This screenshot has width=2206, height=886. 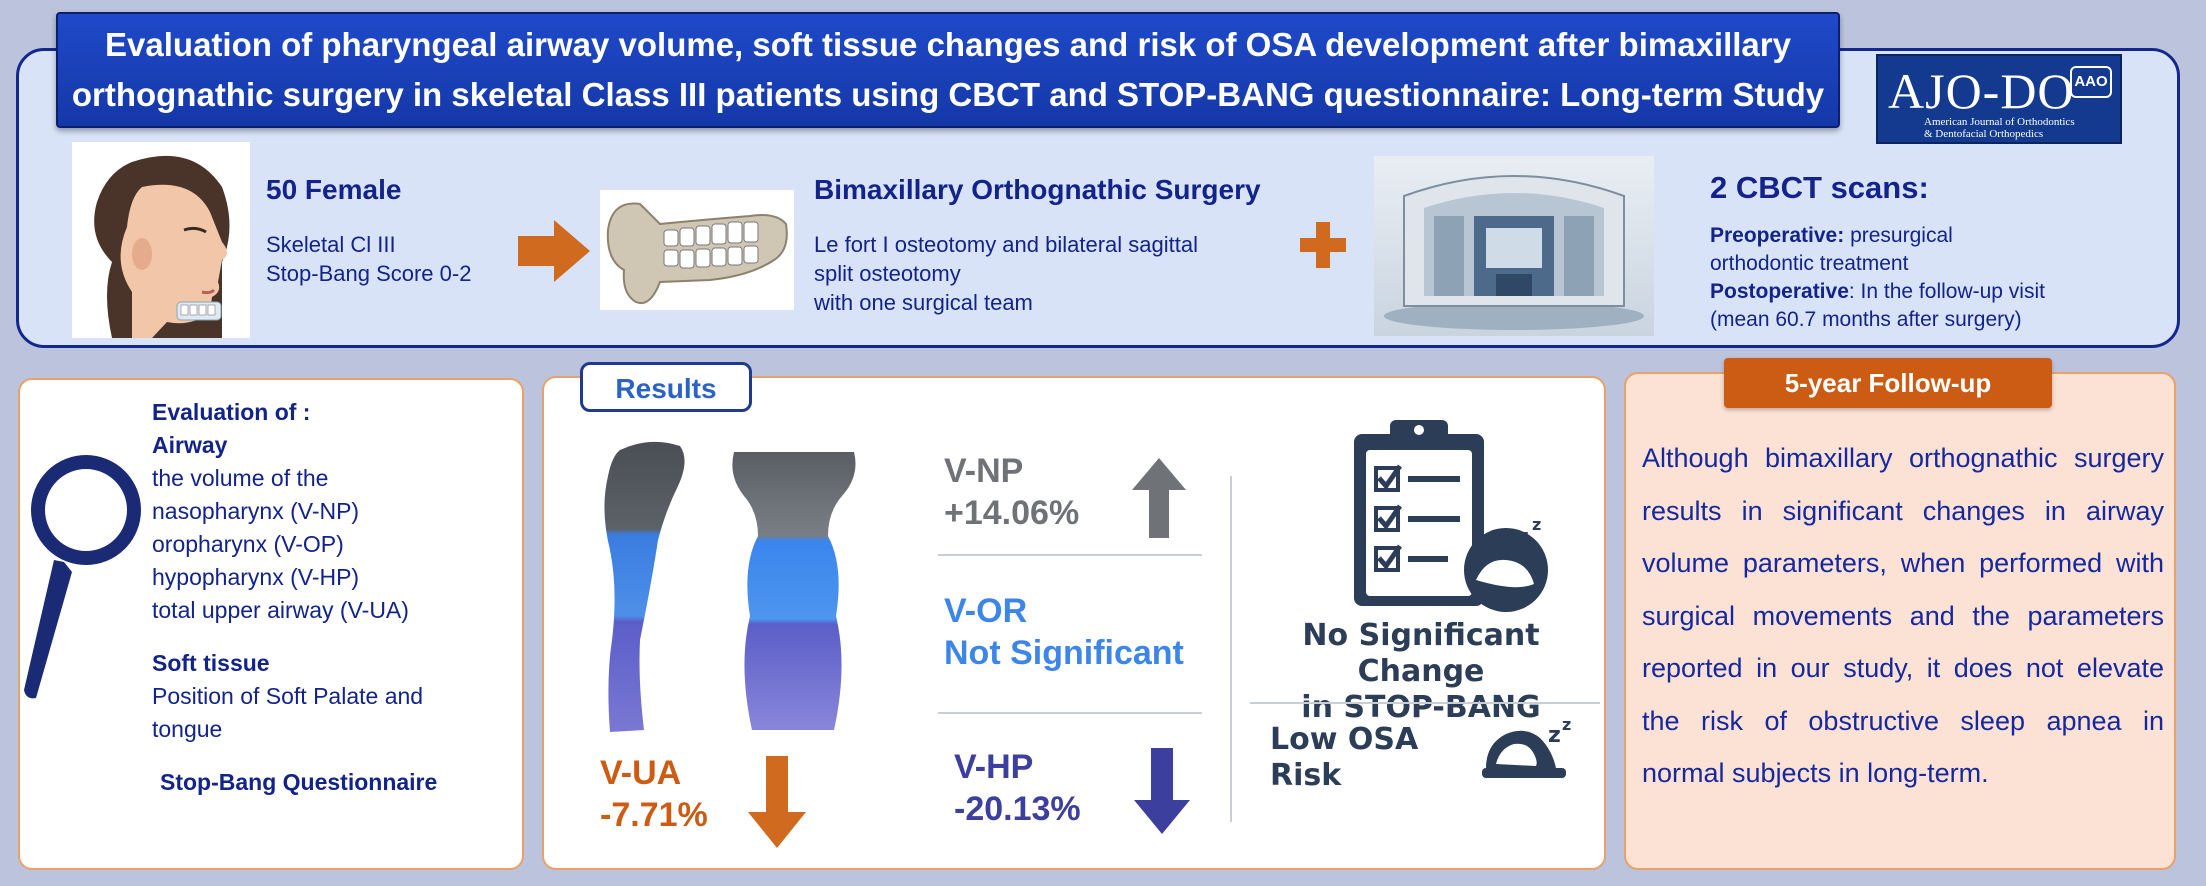 What do you see at coordinates (654, 815) in the screenshot?
I see `v-ua-value: -7.71%` at bounding box center [654, 815].